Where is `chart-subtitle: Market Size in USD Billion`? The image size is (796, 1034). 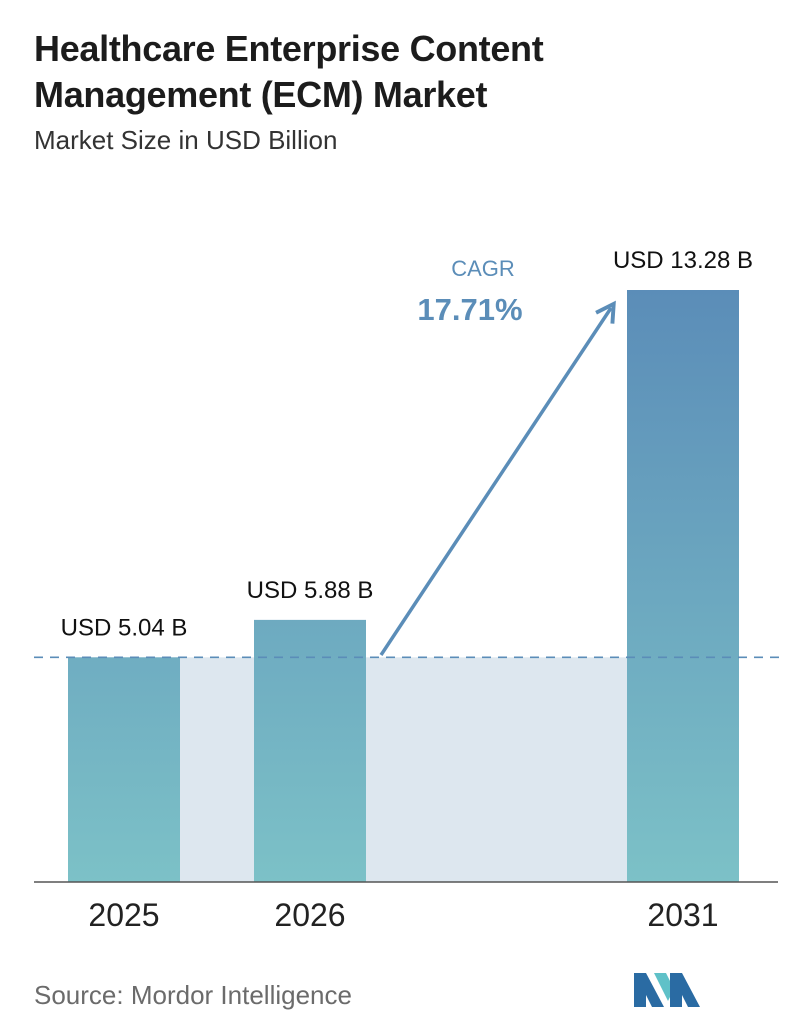
chart-subtitle: Market Size in USD Billion is located at coordinates (186, 140).